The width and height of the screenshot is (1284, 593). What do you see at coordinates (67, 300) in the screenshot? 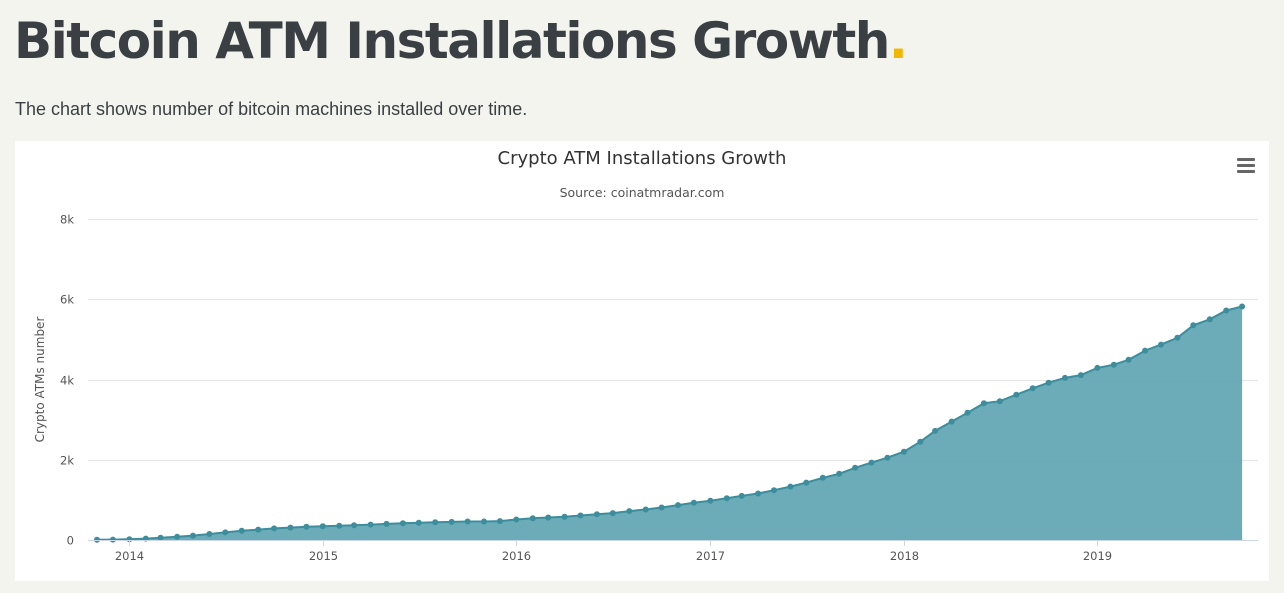
I see `y-tick-label: 6k` at bounding box center [67, 300].